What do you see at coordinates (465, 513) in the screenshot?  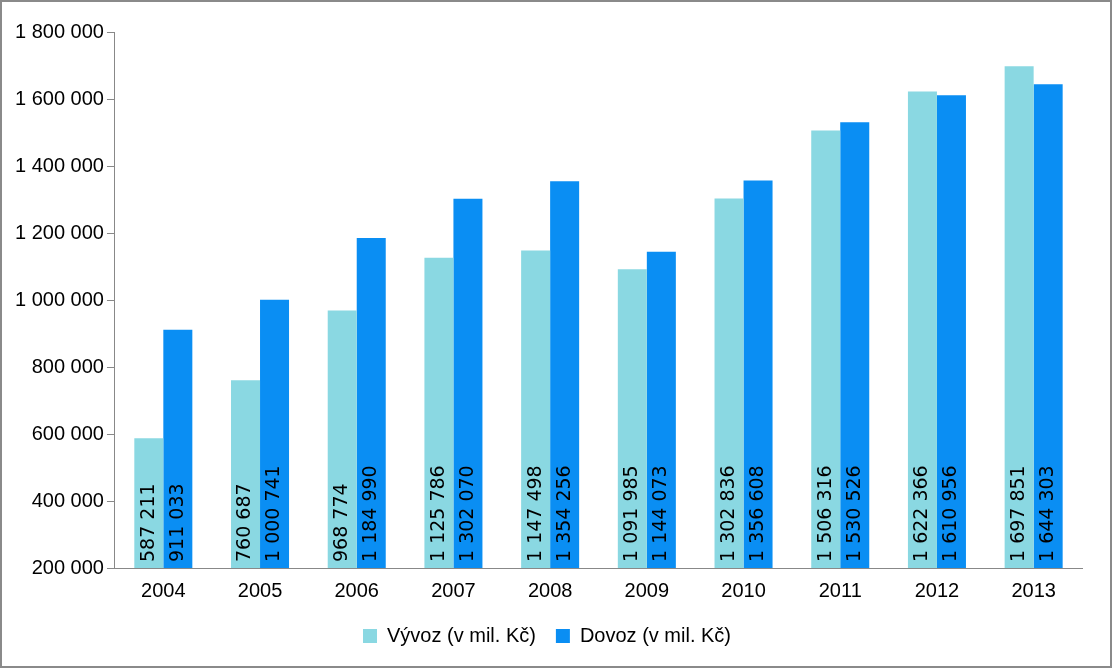 I see `data-label: 1 302 070` at bounding box center [465, 513].